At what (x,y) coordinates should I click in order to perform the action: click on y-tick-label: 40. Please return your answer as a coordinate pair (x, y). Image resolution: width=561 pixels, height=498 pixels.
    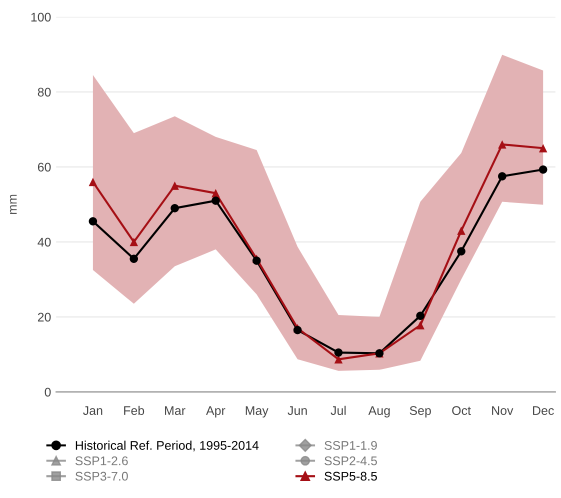
    Looking at the image, I should click on (44, 242).